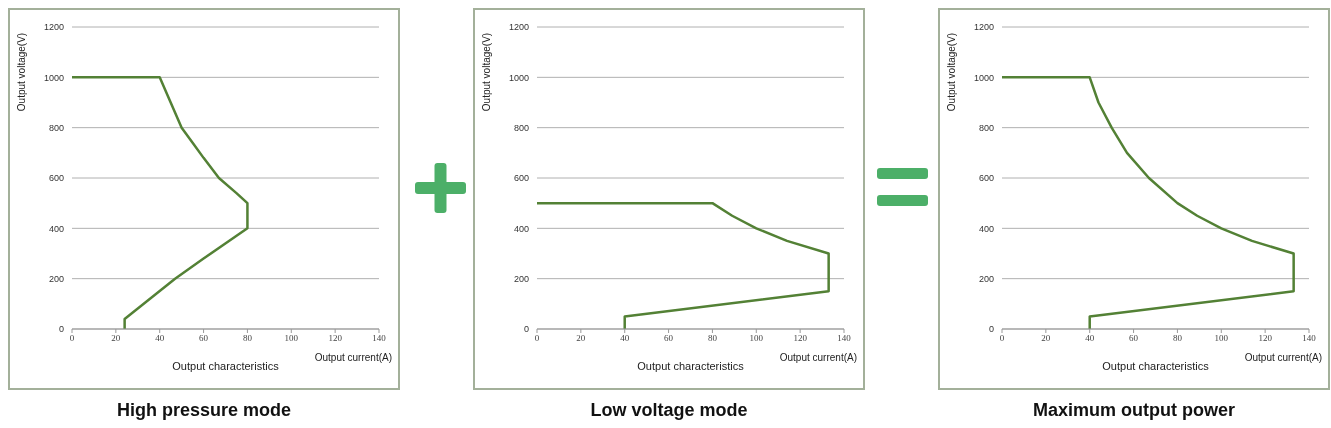 The width and height of the screenshot is (1331, 428). Describe the element at coordinates (669, 410) in the screenshot. I see `text: Low voltage mode` at that location.